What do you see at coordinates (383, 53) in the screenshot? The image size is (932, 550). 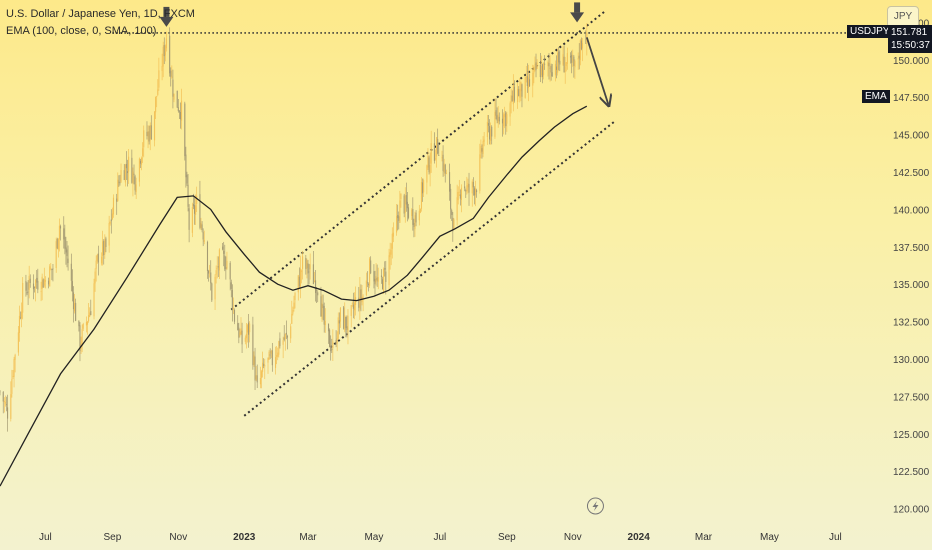 I see `annotations` at bounding box center [383, 53].